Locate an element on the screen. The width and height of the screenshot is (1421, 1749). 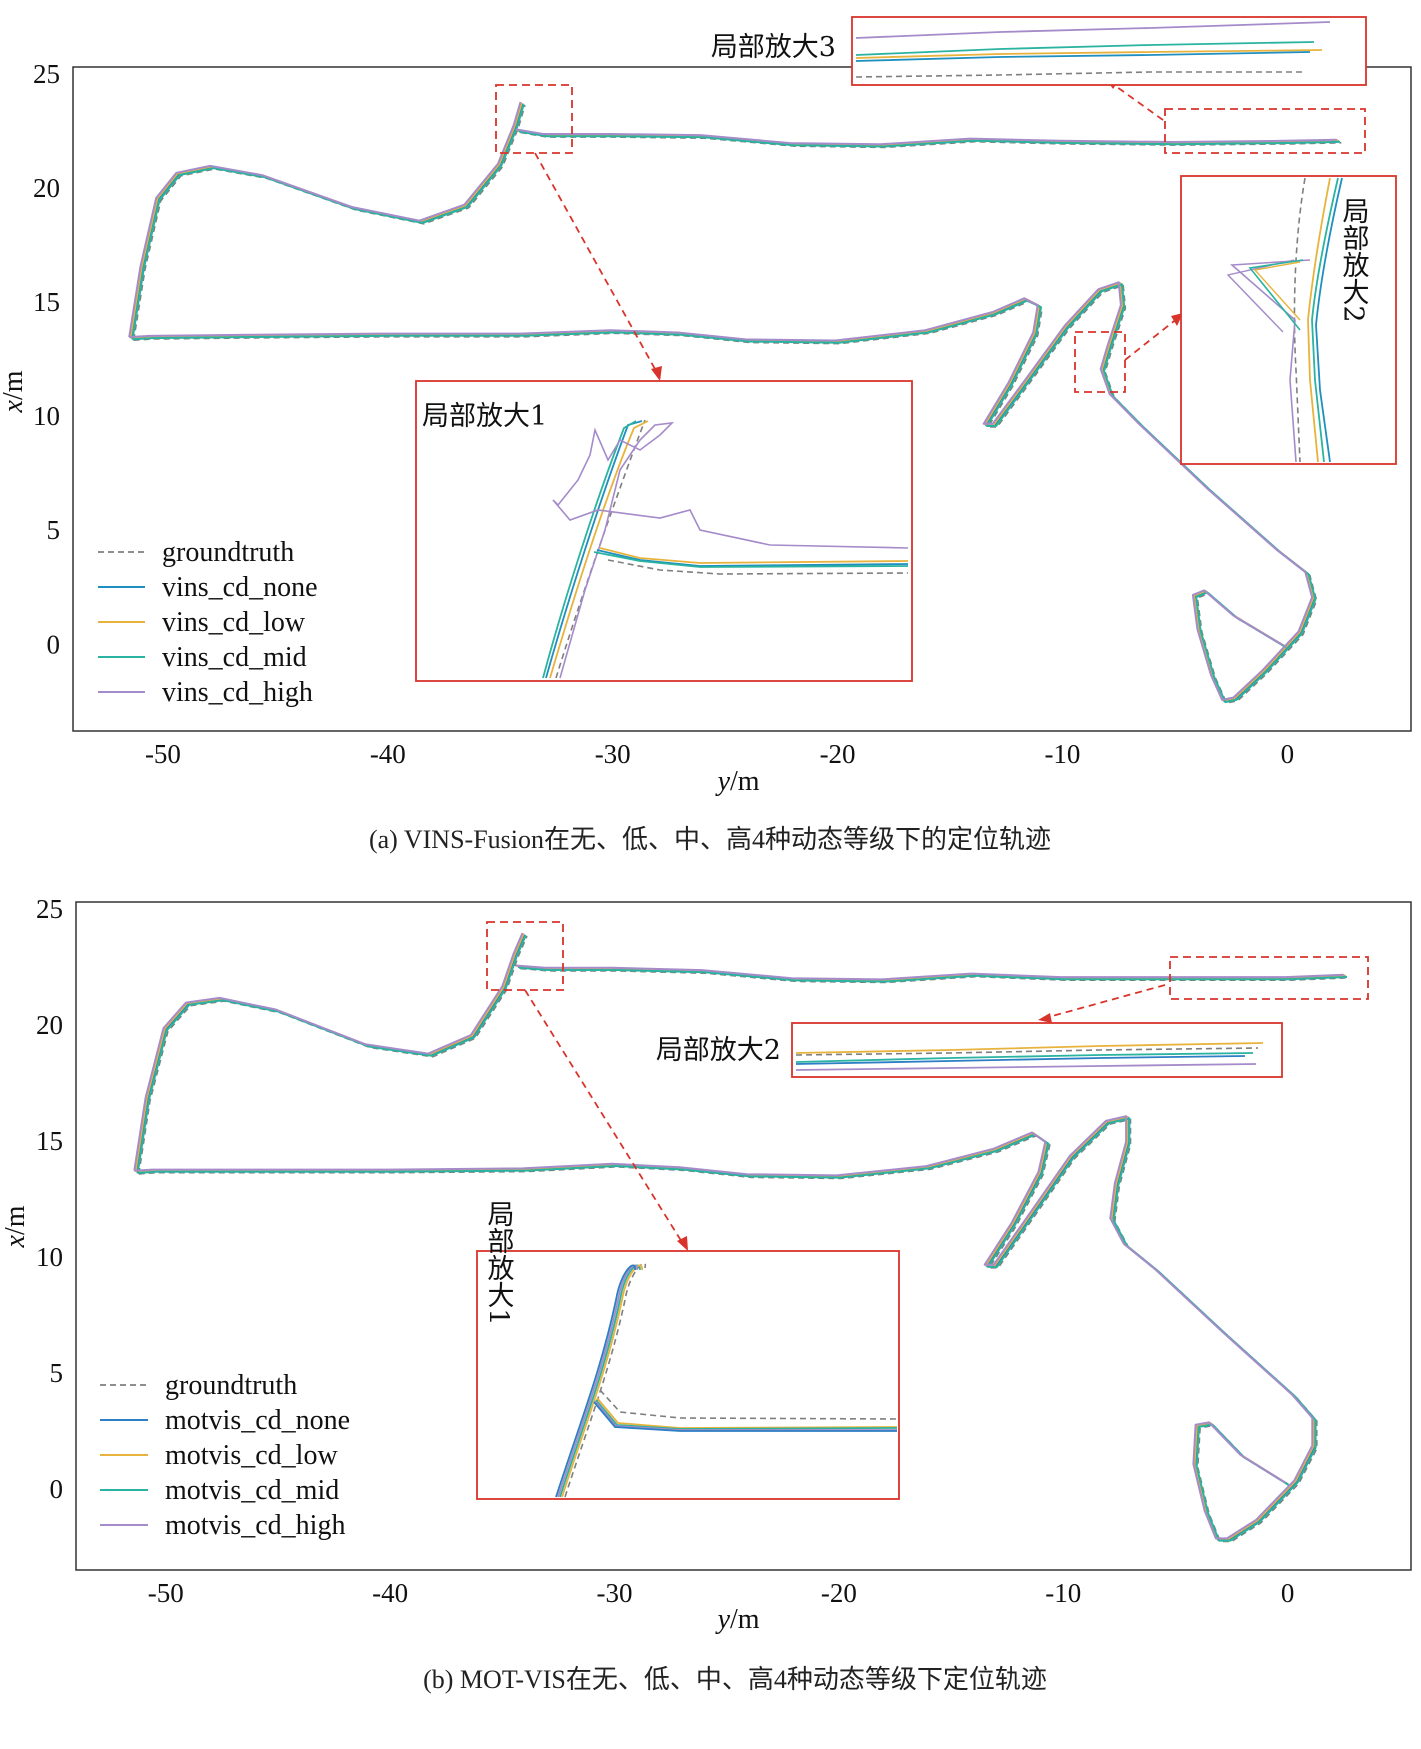
legend-label-none-a: vins_cd_none is located at coordinates (240, 587).